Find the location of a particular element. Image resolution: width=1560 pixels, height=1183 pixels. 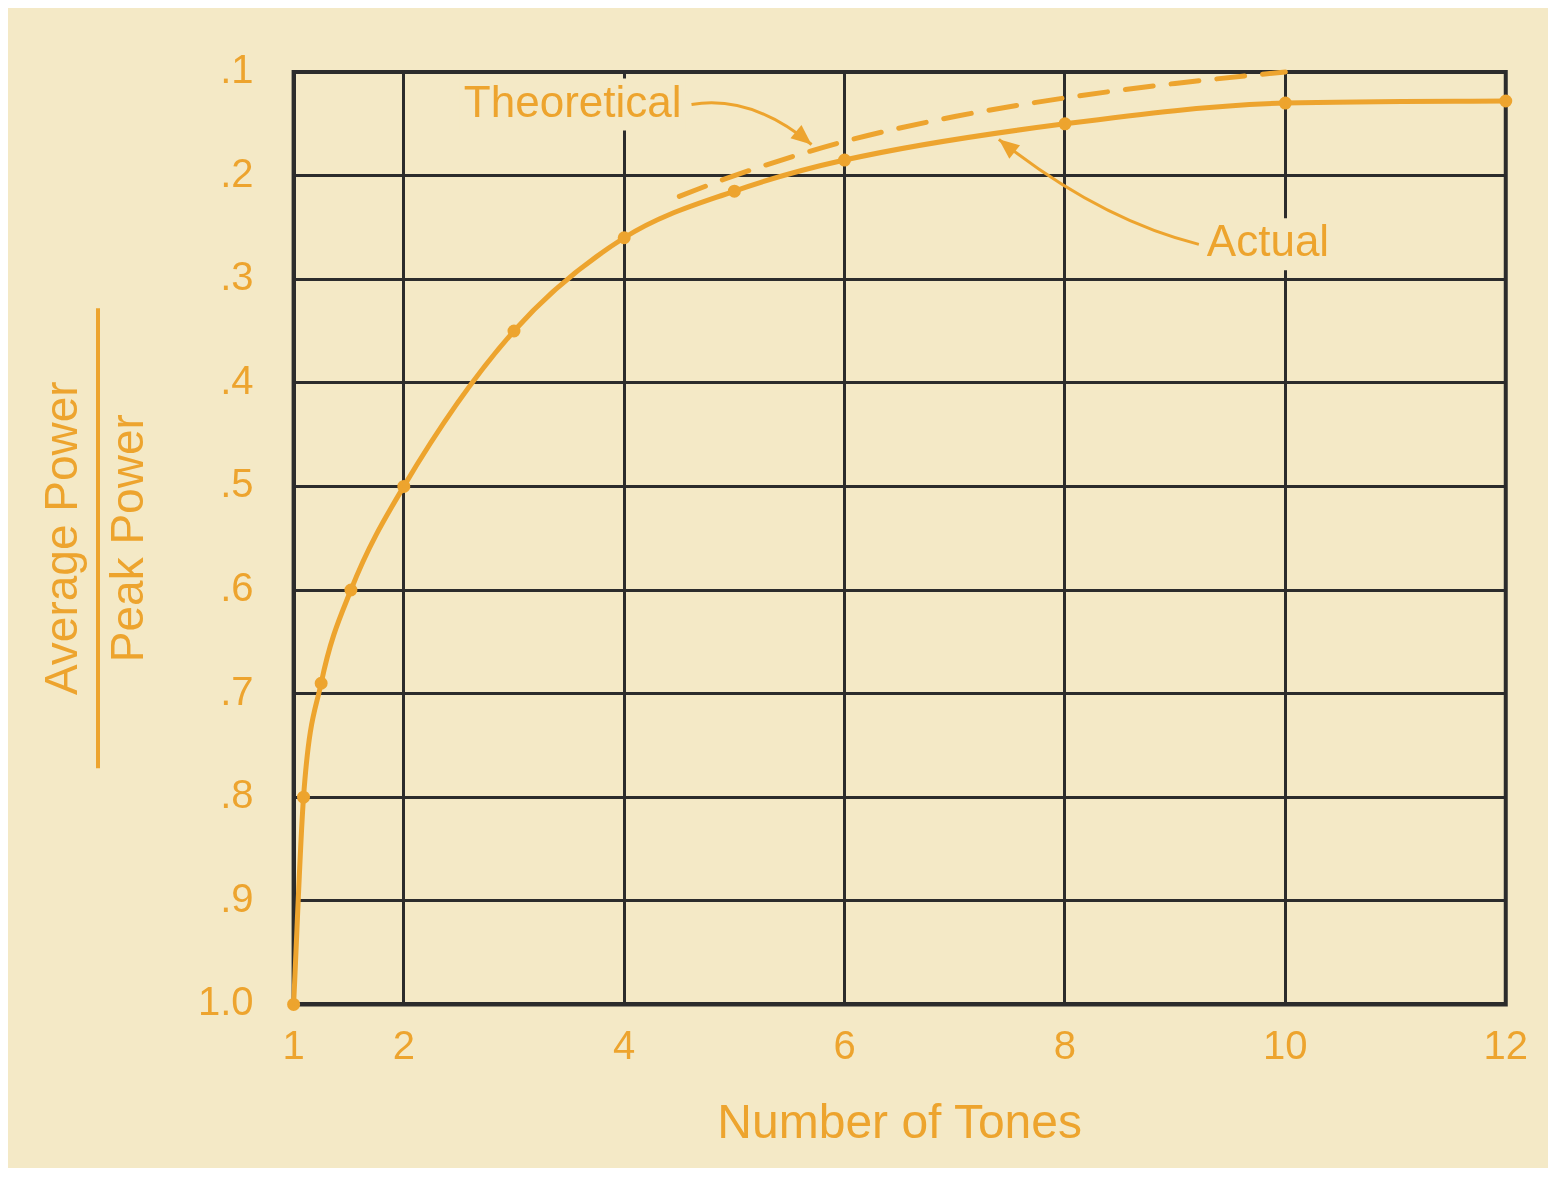

y-tick-label: .7 is located at coordinates (237, 690).